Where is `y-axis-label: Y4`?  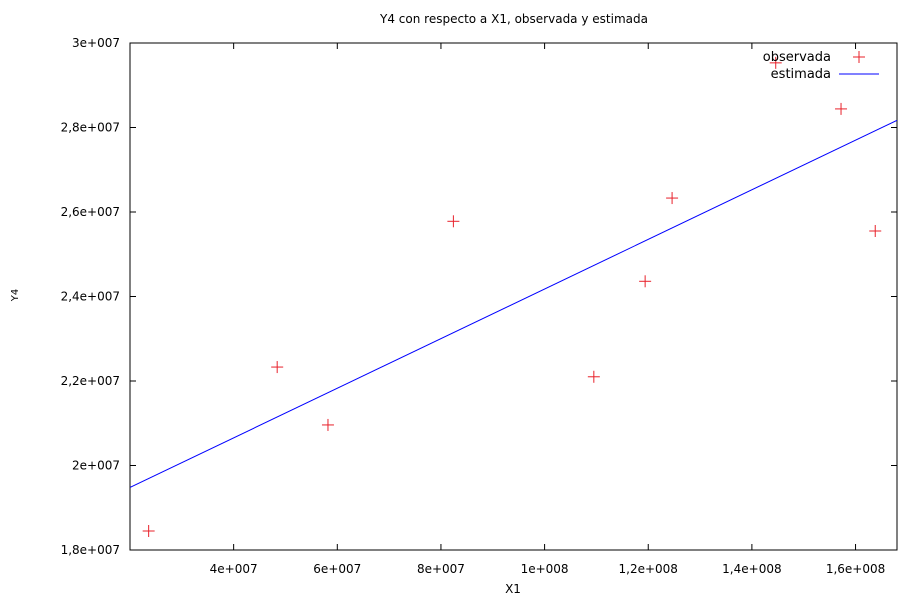
y-axis-label: Y4 is located at coordinates (15, 295).